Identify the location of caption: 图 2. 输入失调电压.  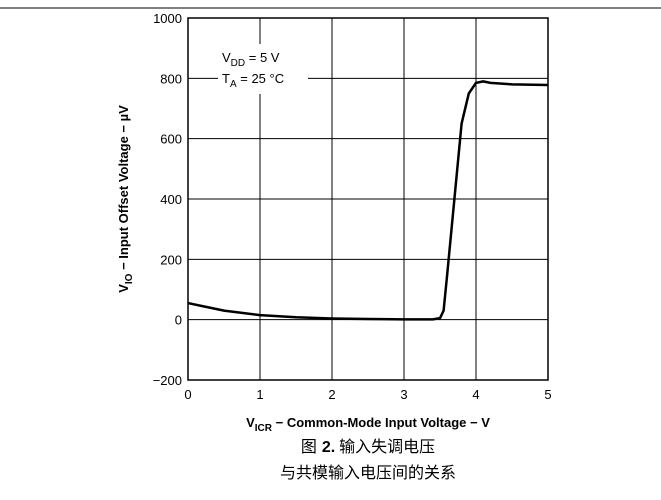
(368, 447).